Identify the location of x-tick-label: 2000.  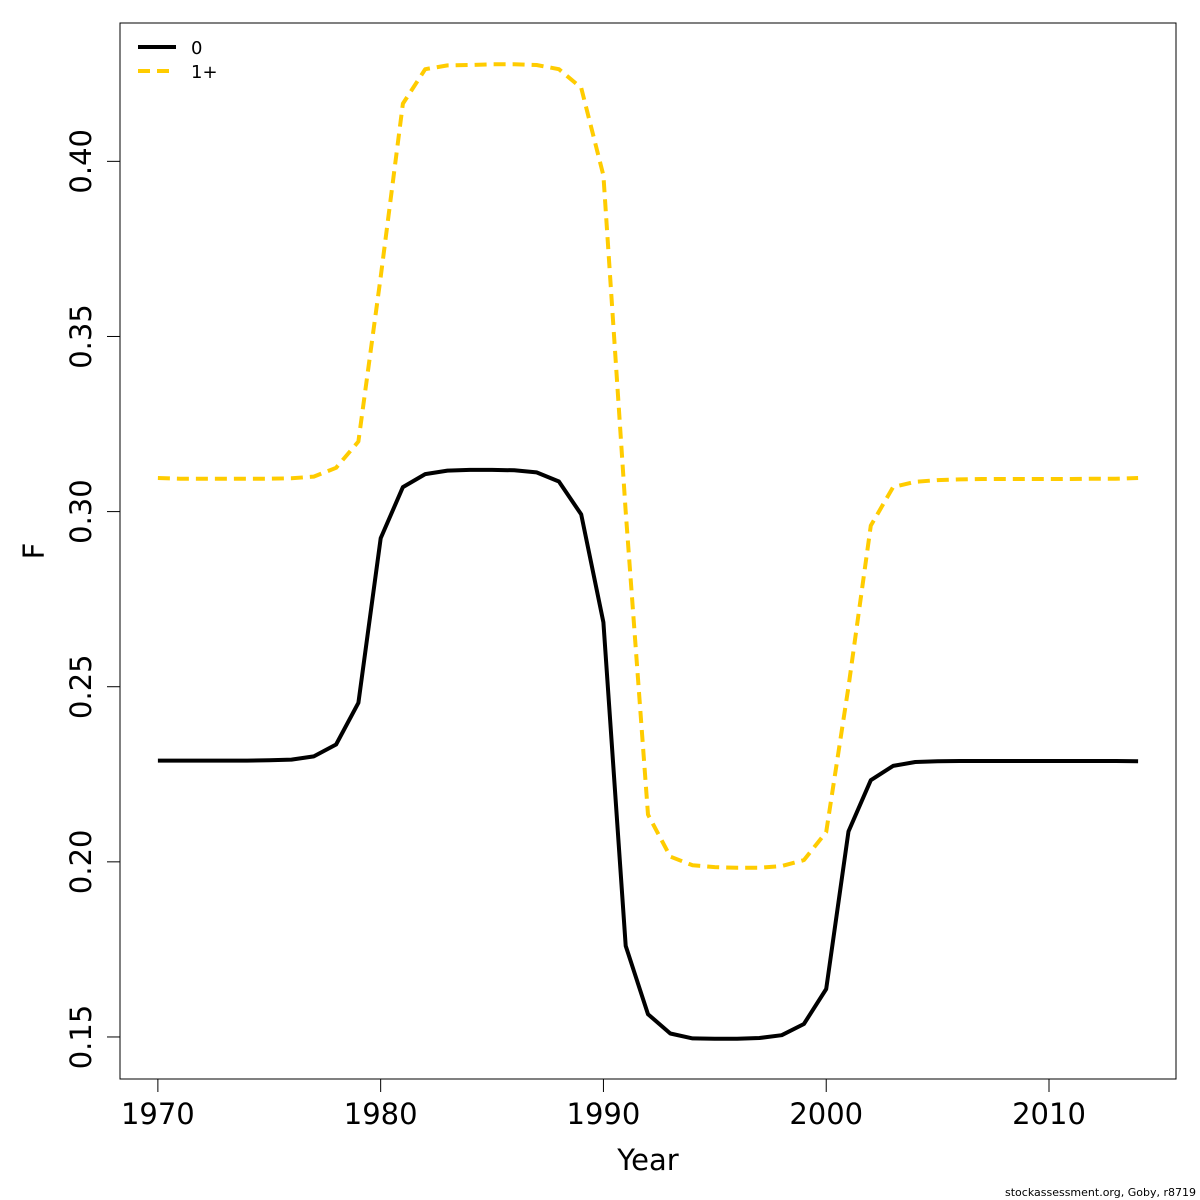
(826, 1114).